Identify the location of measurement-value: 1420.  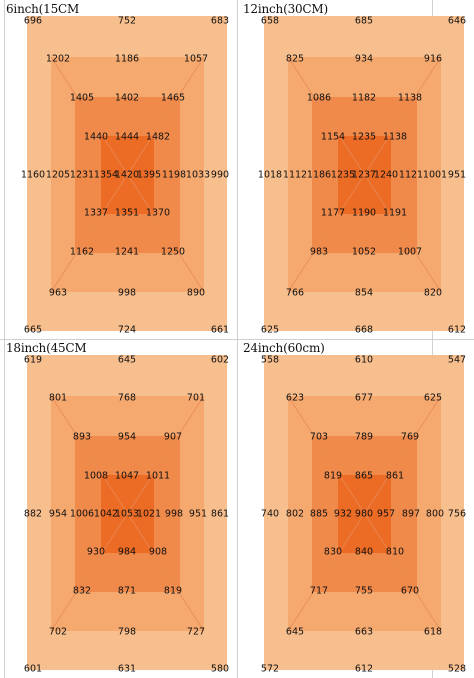
(127, 175).